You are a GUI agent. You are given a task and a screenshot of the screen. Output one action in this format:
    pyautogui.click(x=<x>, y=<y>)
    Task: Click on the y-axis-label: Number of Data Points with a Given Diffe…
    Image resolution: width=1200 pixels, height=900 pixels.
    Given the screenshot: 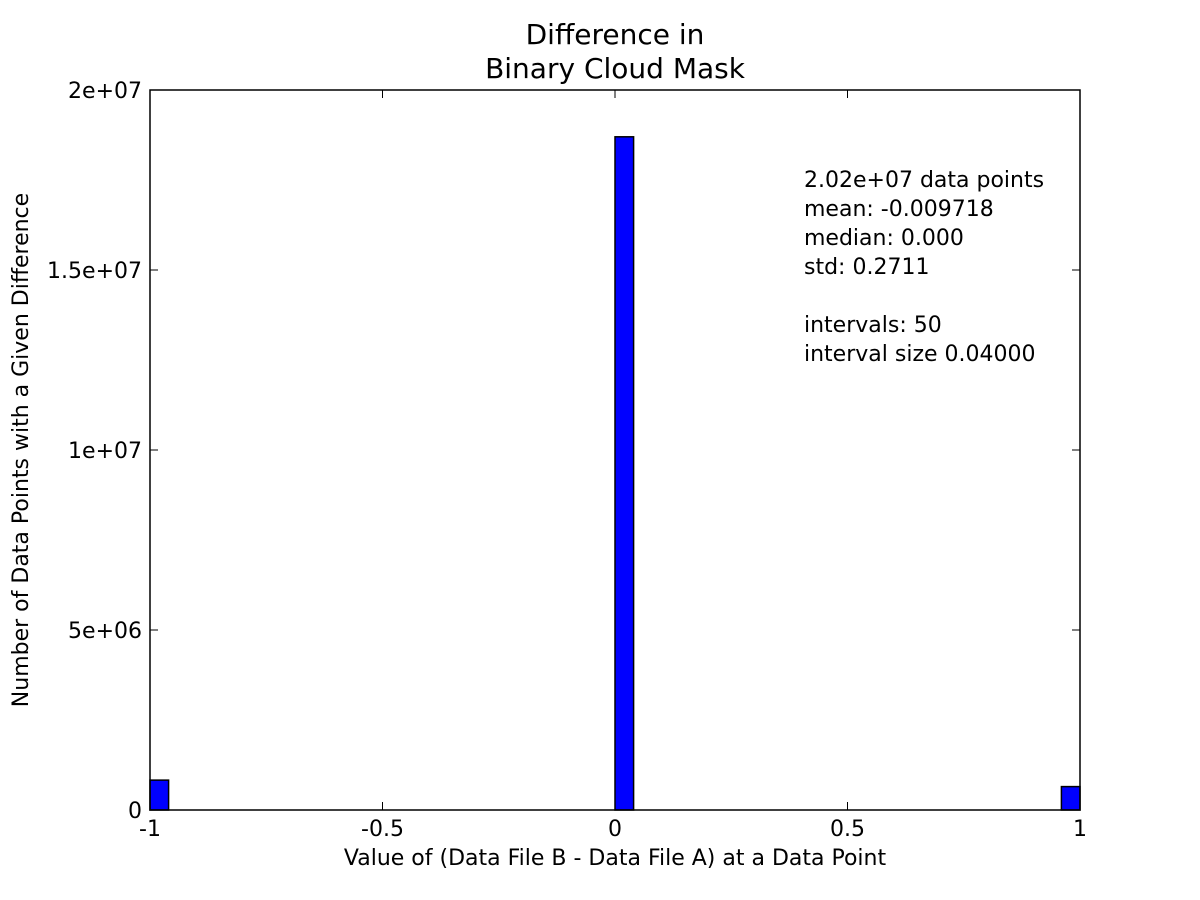 What is the action you would take?
    pyautogui.click(x=21, y=450)
    